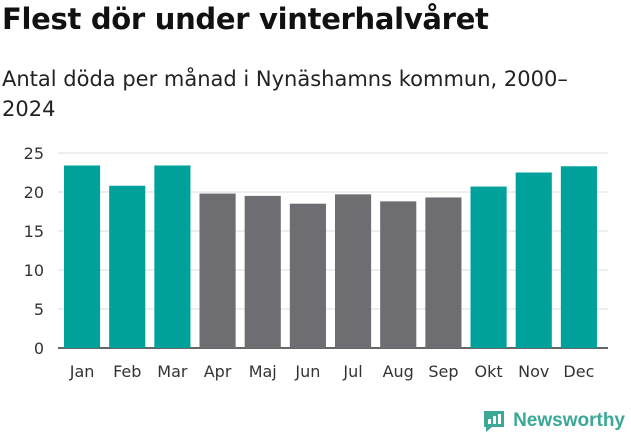 The image size is (631, 439). I want to click on y-tick-label: 20, so click(34, 192).